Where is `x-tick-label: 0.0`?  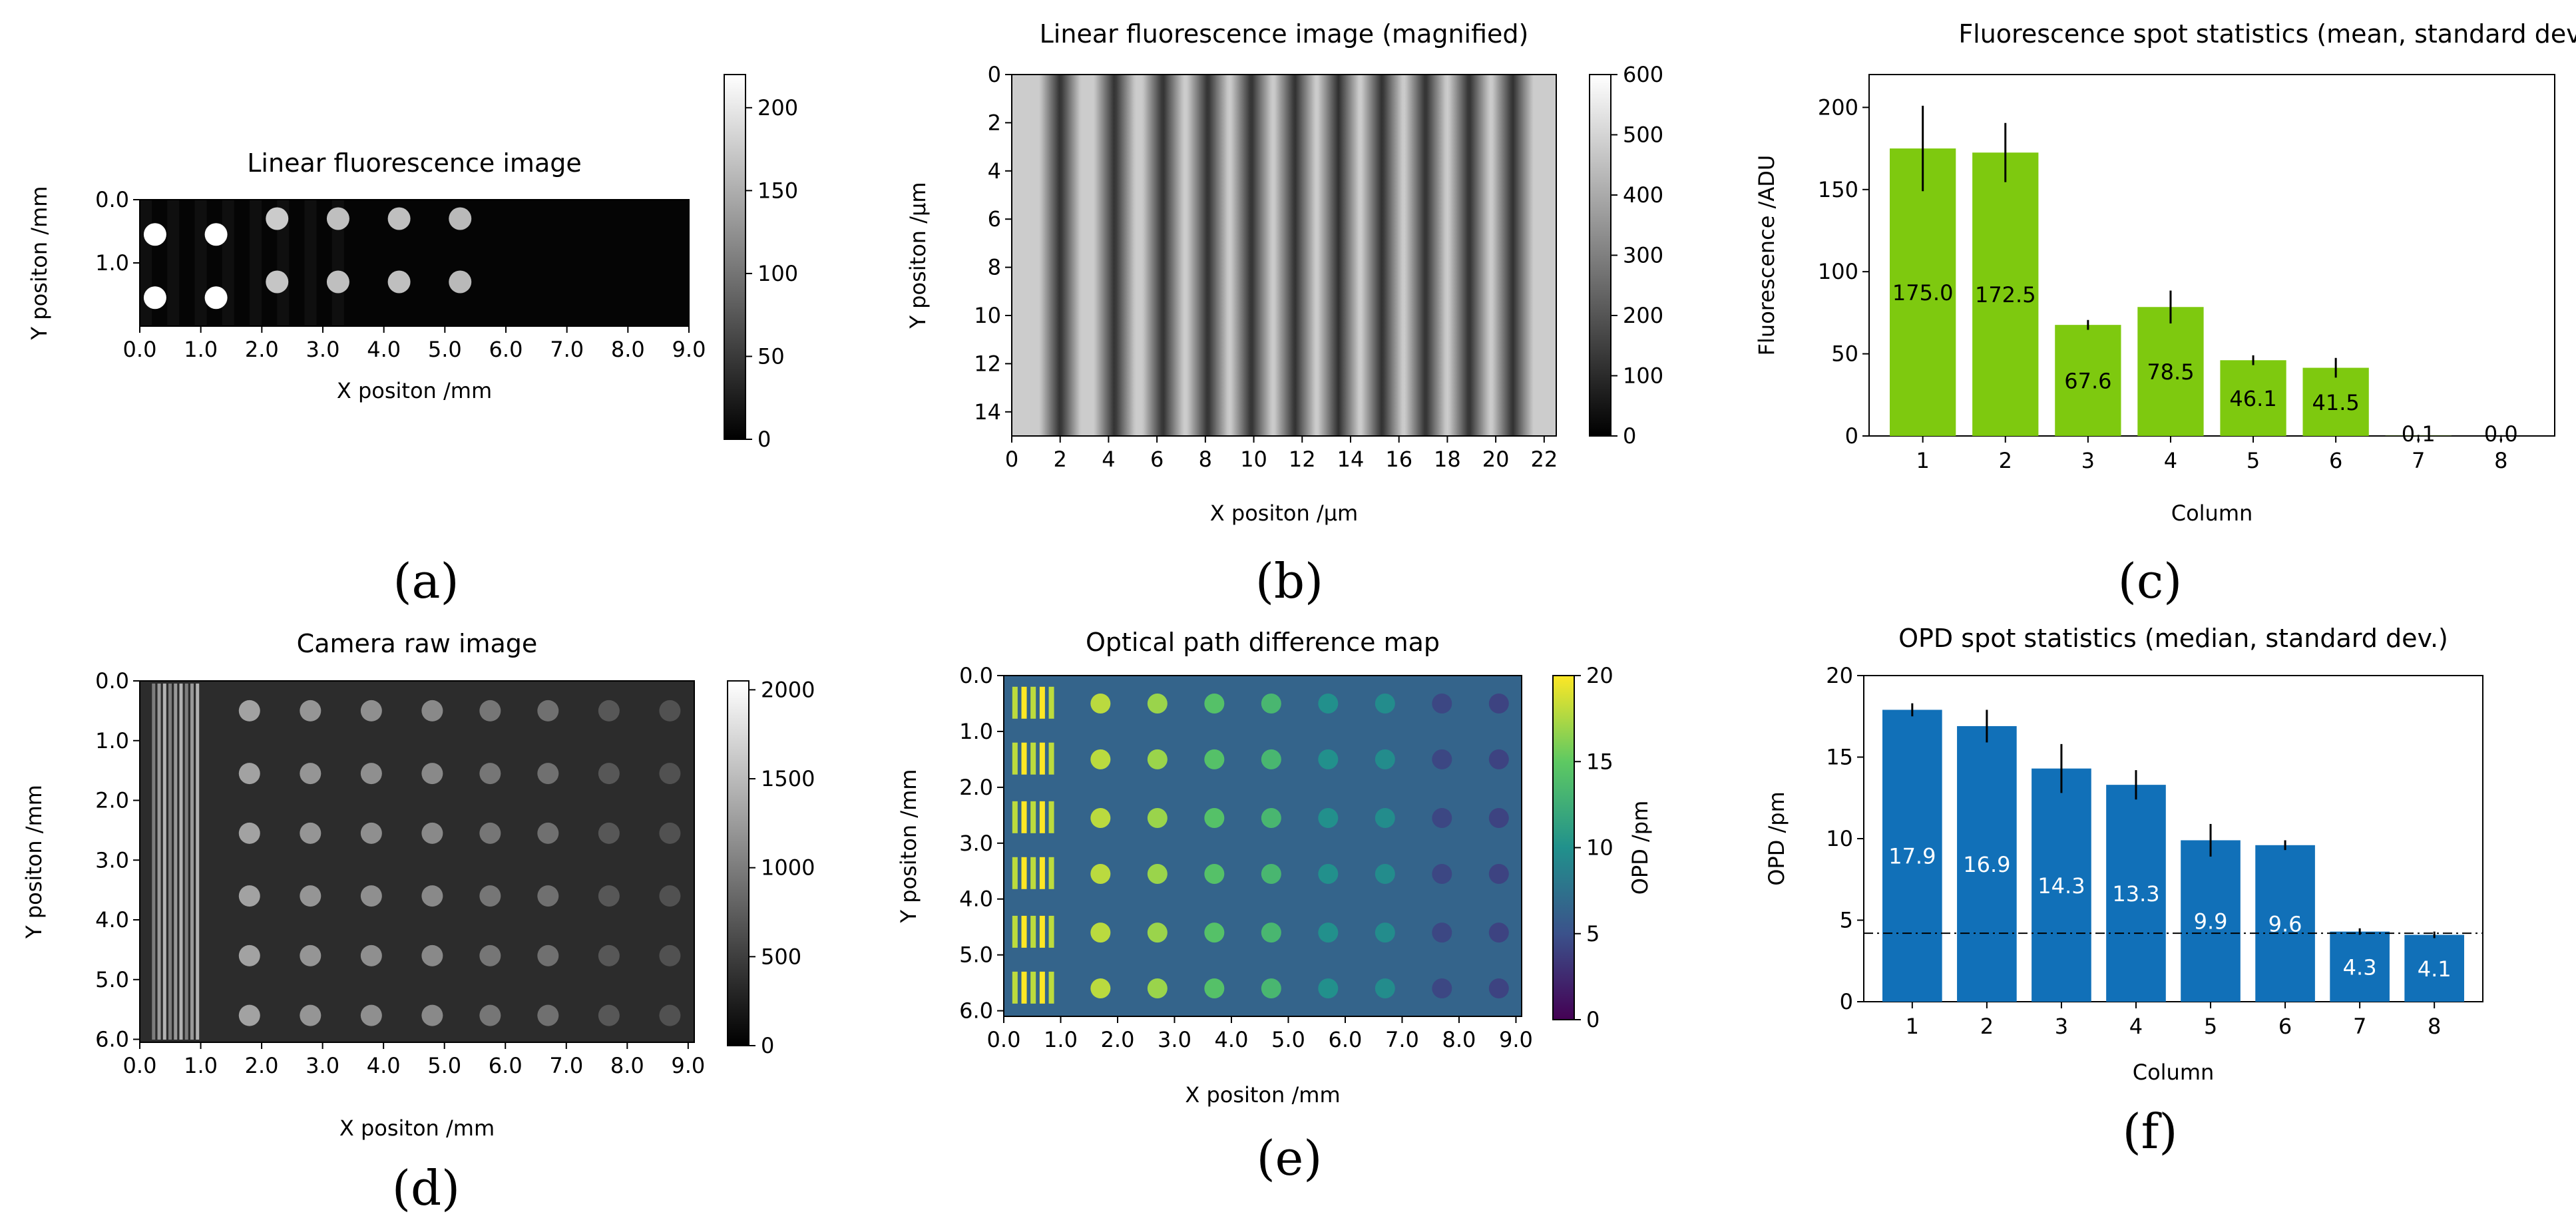 x-tick-label: 0.0 is located at coordinates (140, 1065).